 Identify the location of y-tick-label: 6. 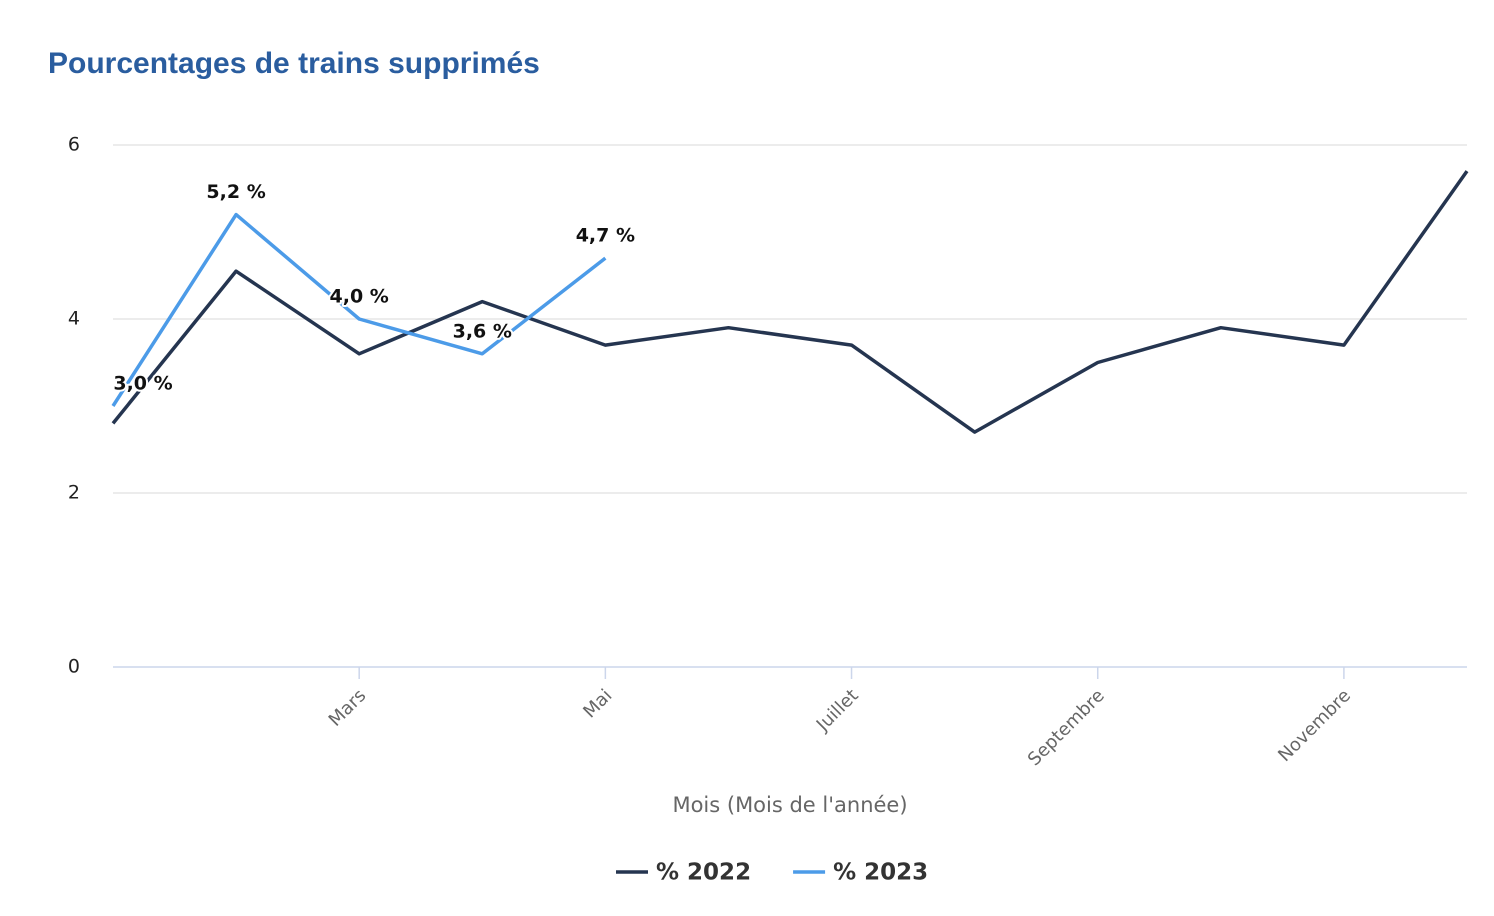
(74, 145).